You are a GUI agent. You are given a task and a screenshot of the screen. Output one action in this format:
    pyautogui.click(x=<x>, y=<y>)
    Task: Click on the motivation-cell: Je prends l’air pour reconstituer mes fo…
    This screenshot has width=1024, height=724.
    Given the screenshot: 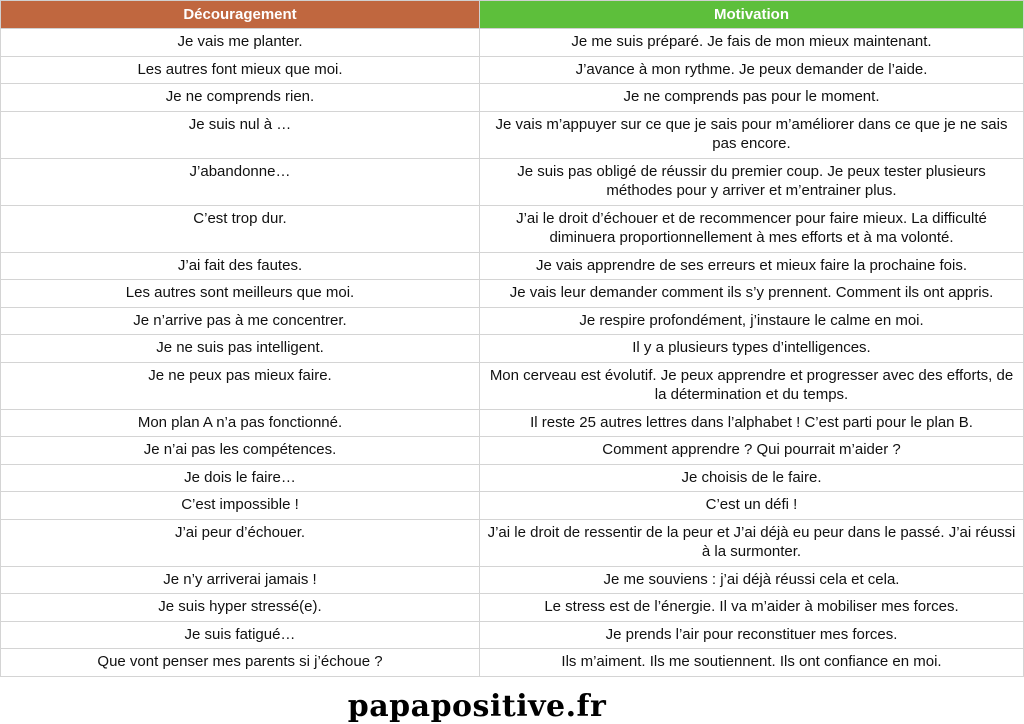 What is the action you would take?
    pyautogui.click(x=751, y=634)
    